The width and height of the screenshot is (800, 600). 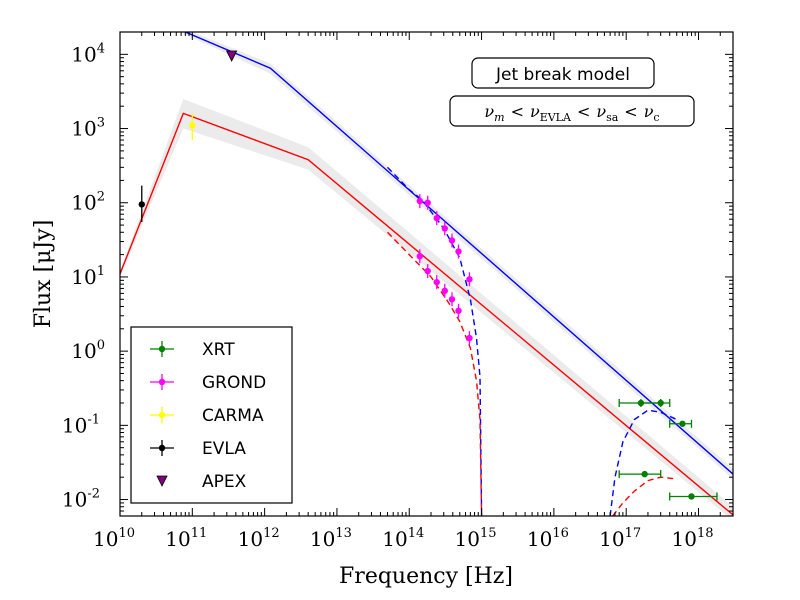 I want to click on legend: XRT GROND CARMA EVLA APEX, so click(x=211, y=415).